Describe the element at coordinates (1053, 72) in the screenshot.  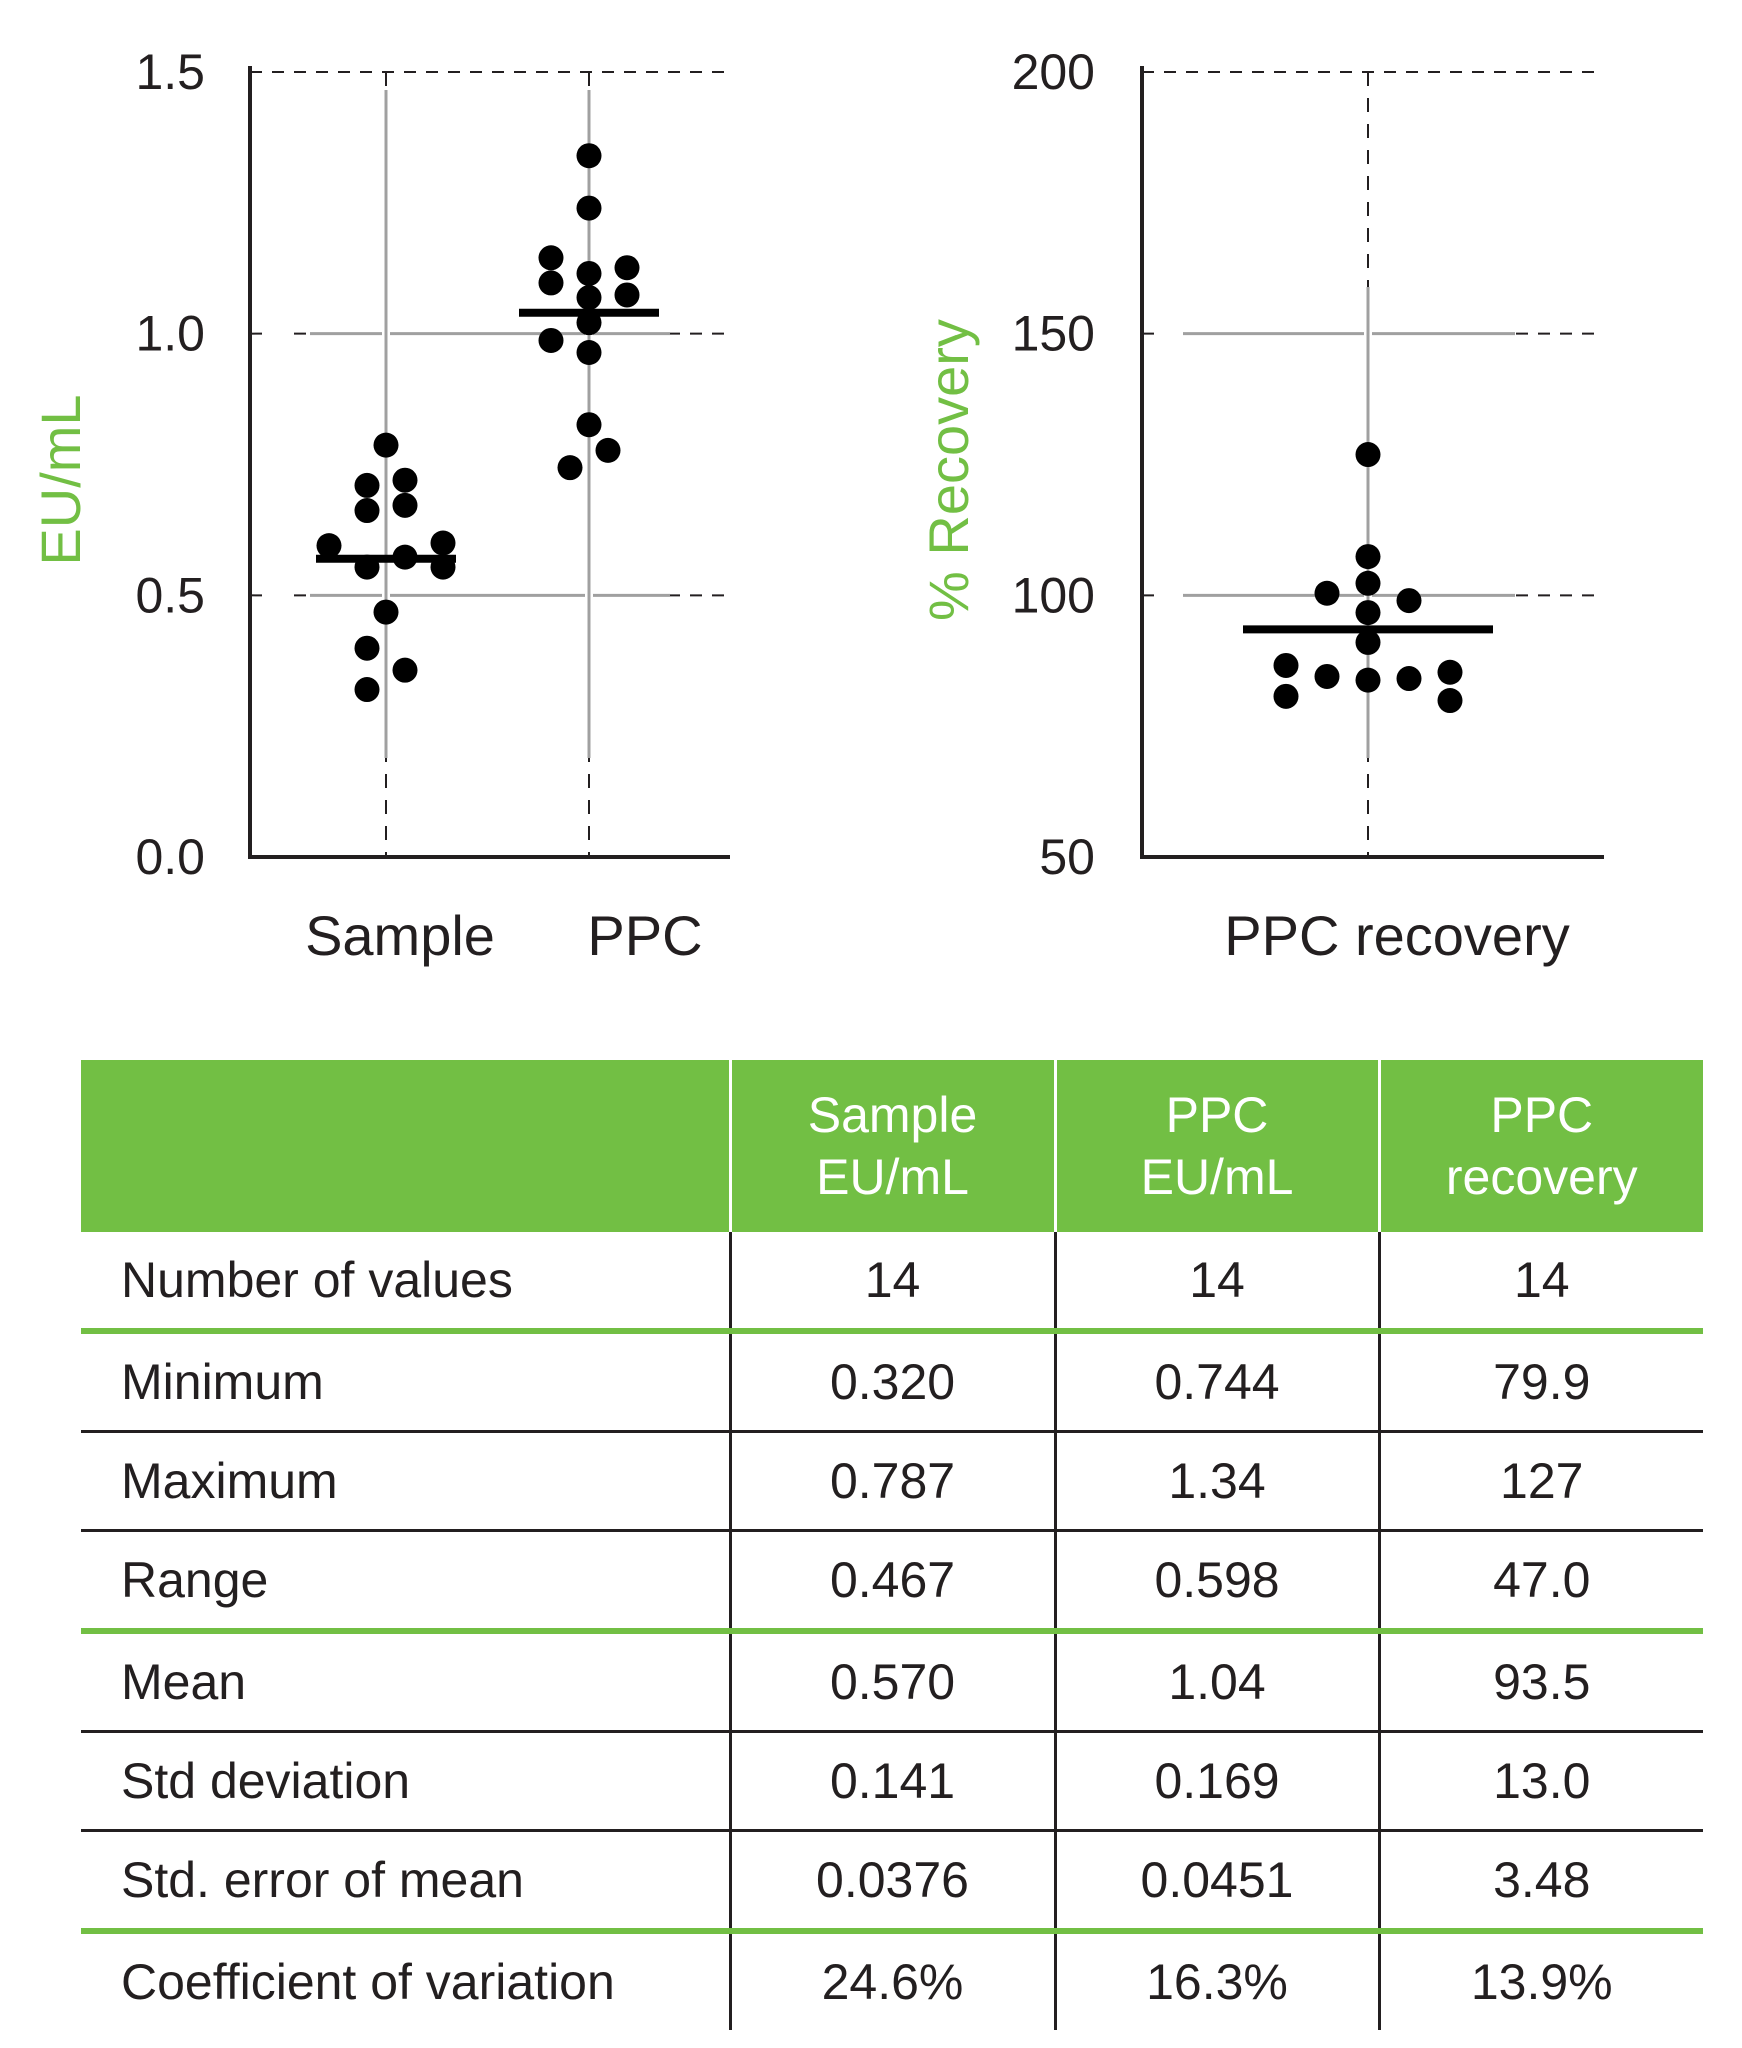
I see `y-tick-label: 200` at that location.